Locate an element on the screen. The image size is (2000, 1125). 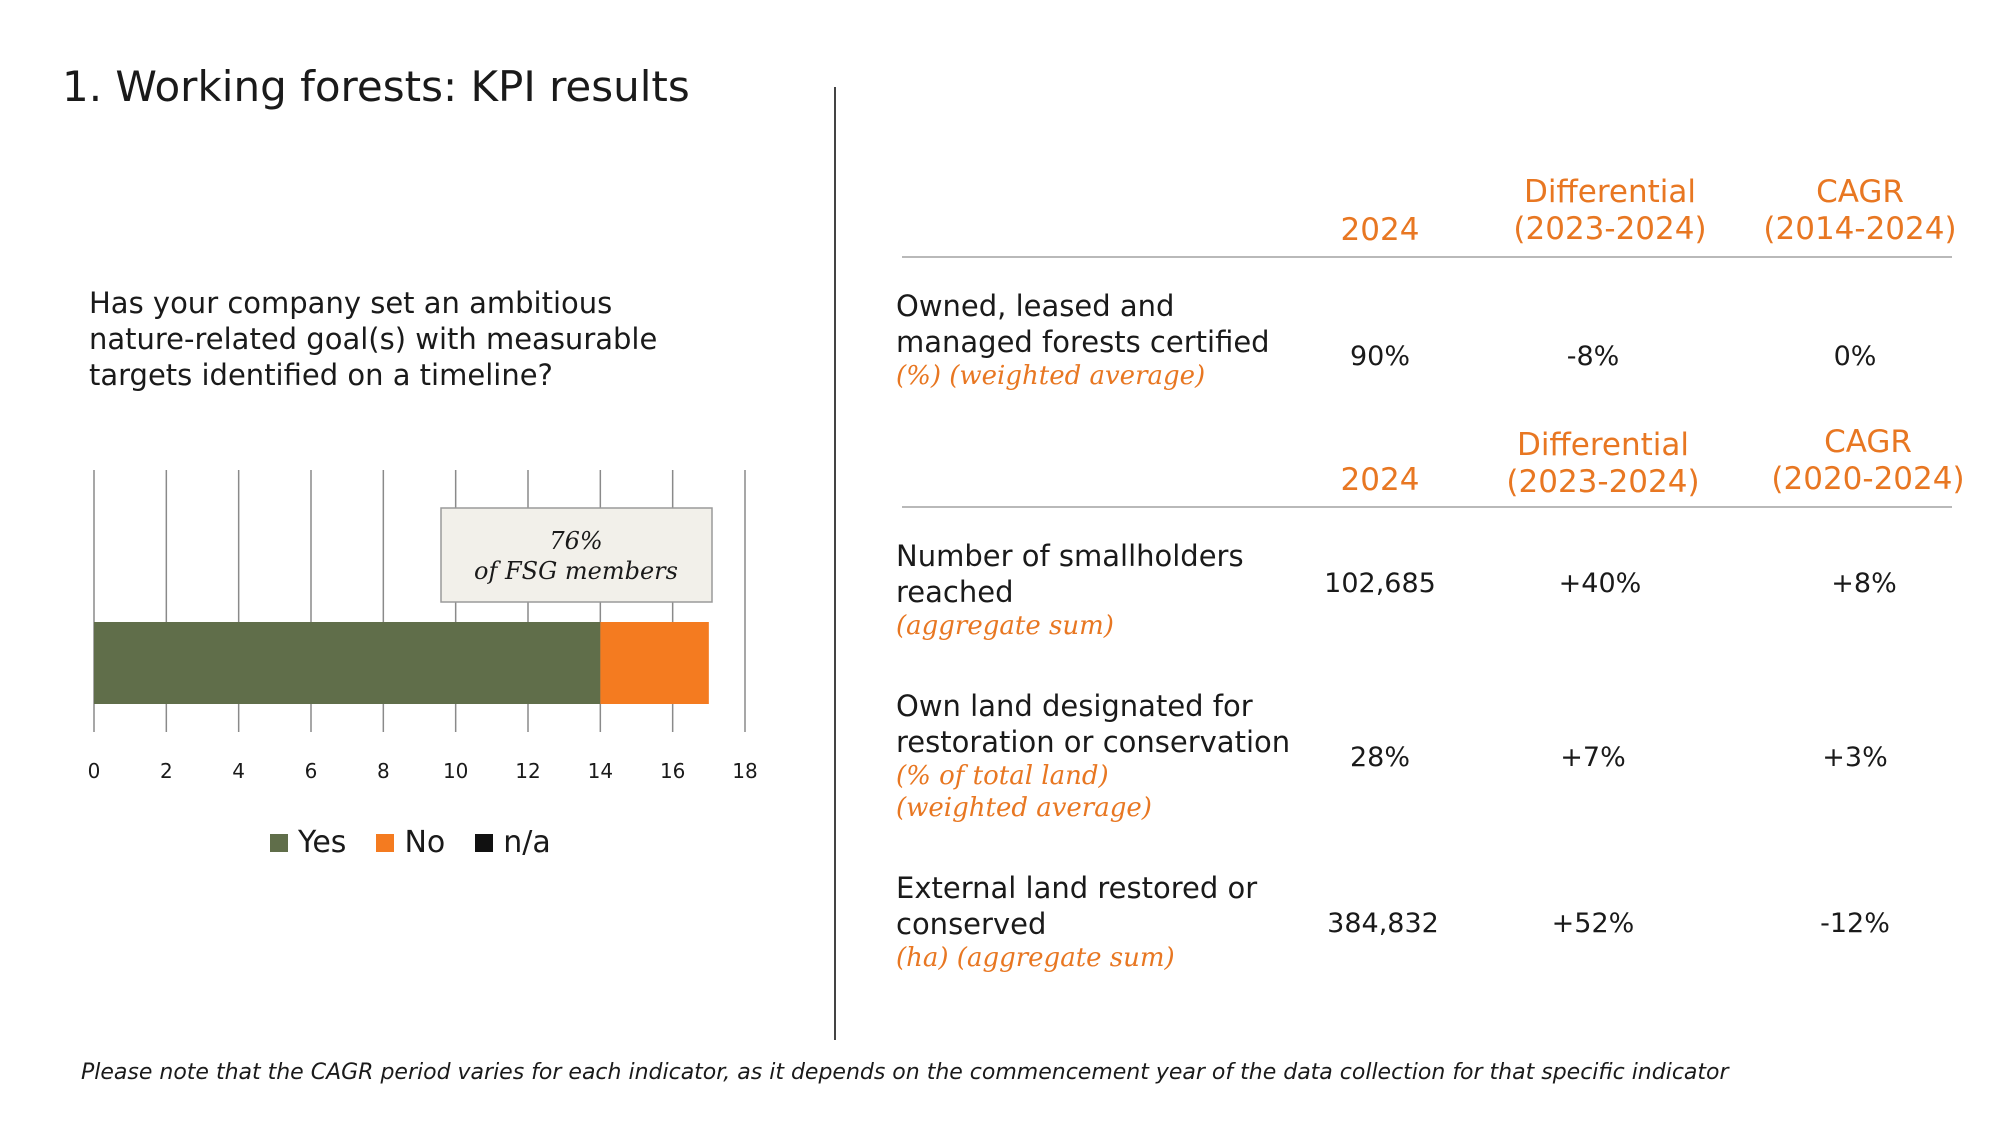
bar-segment-no is located at coordinates (654, 663).